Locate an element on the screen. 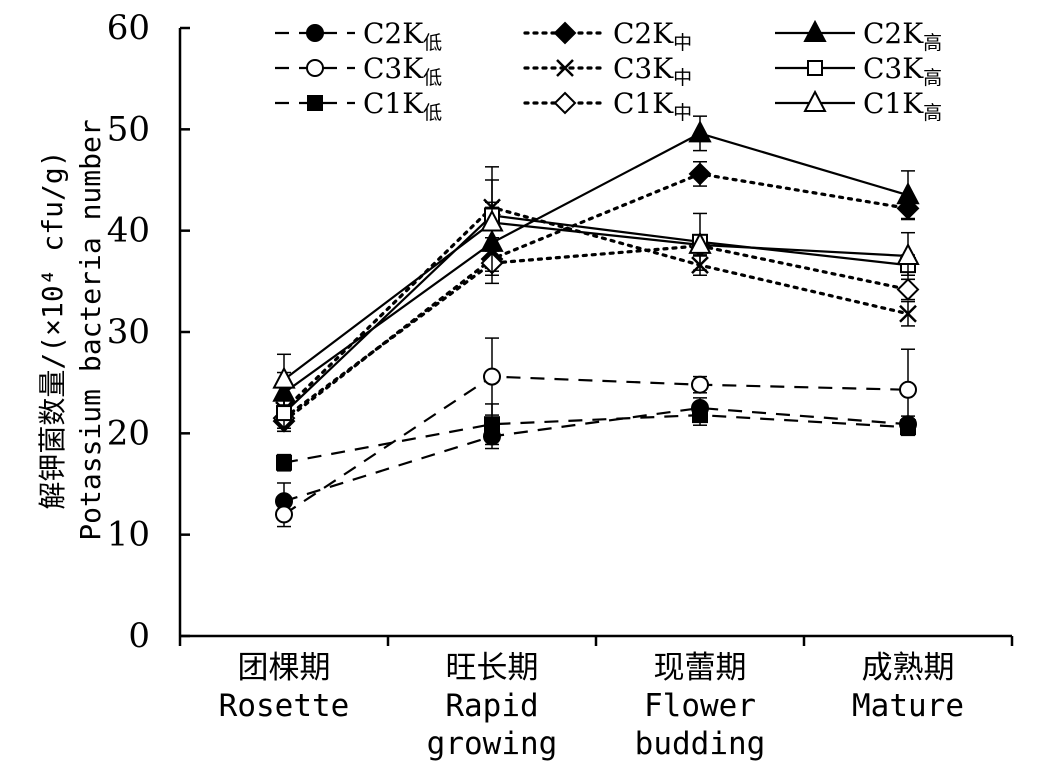 The height and width of the screenshot is (778, 1054). legend-entry: C3K低 is located at coordinates (358, 70).